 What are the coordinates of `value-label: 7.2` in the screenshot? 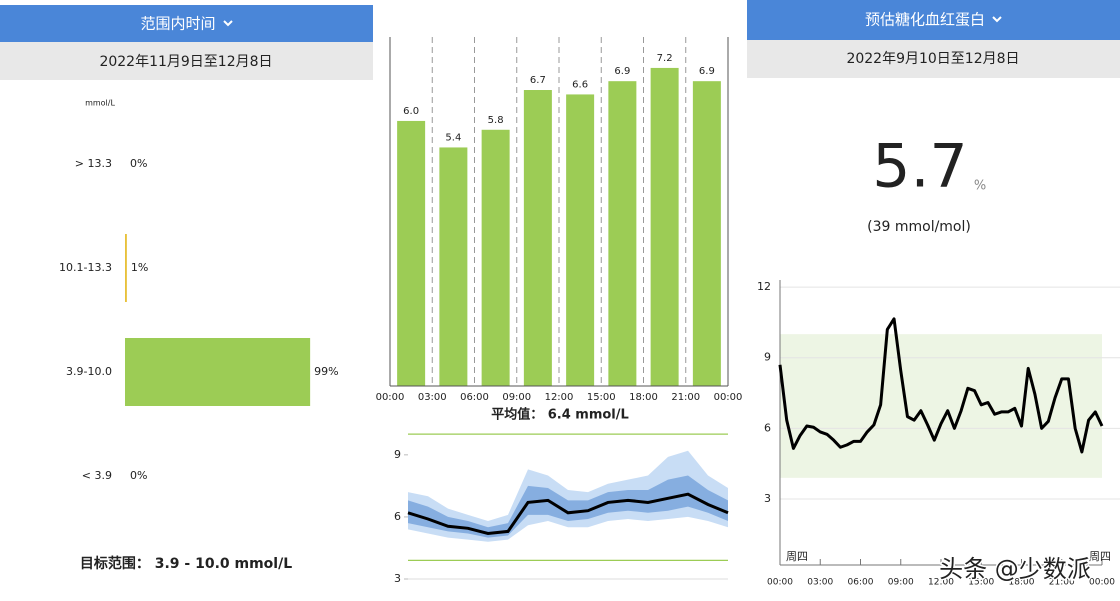 It's located at (665, 58).